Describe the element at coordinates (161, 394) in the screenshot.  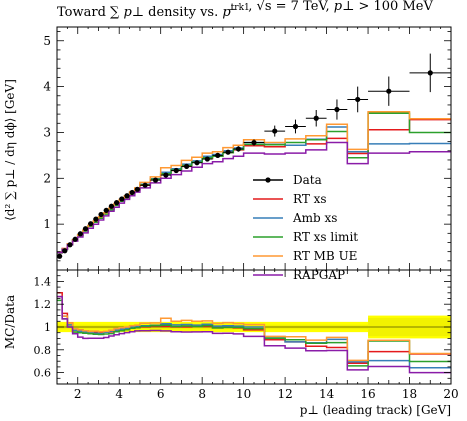
I see `x-tick-label: 6` at that location.